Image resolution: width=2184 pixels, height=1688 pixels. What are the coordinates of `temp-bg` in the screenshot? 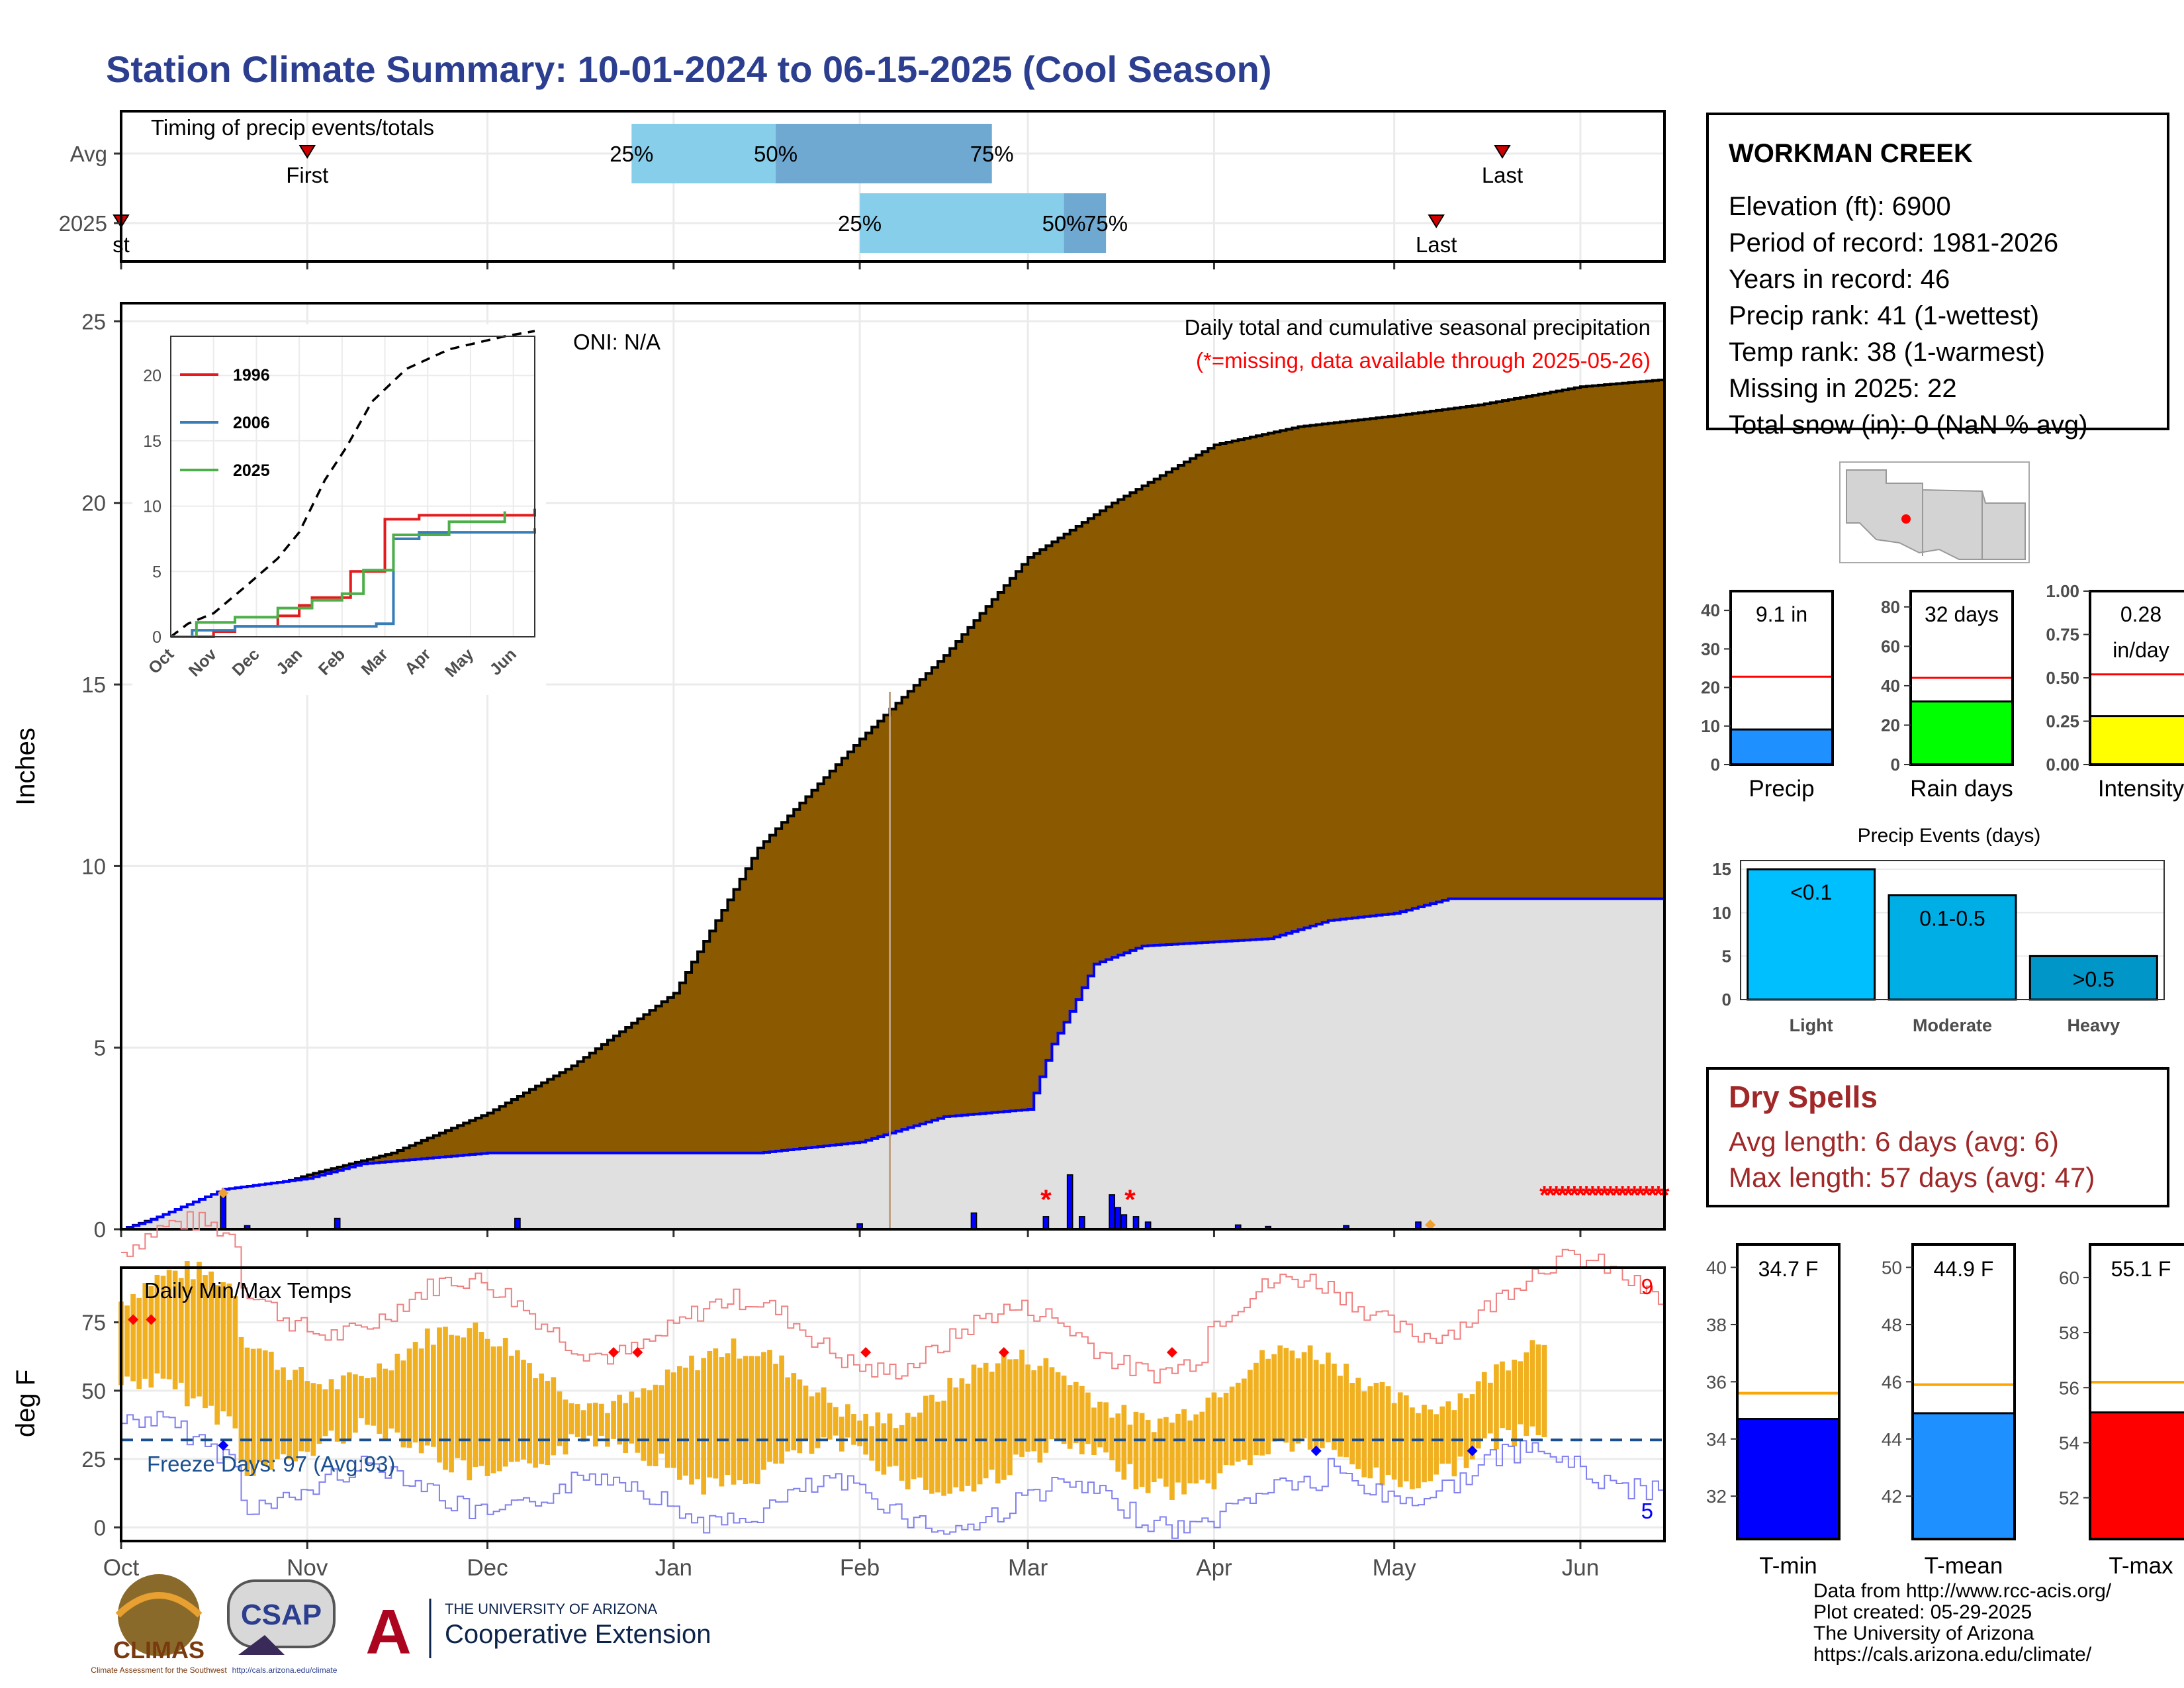 It's located at (893, 1404).